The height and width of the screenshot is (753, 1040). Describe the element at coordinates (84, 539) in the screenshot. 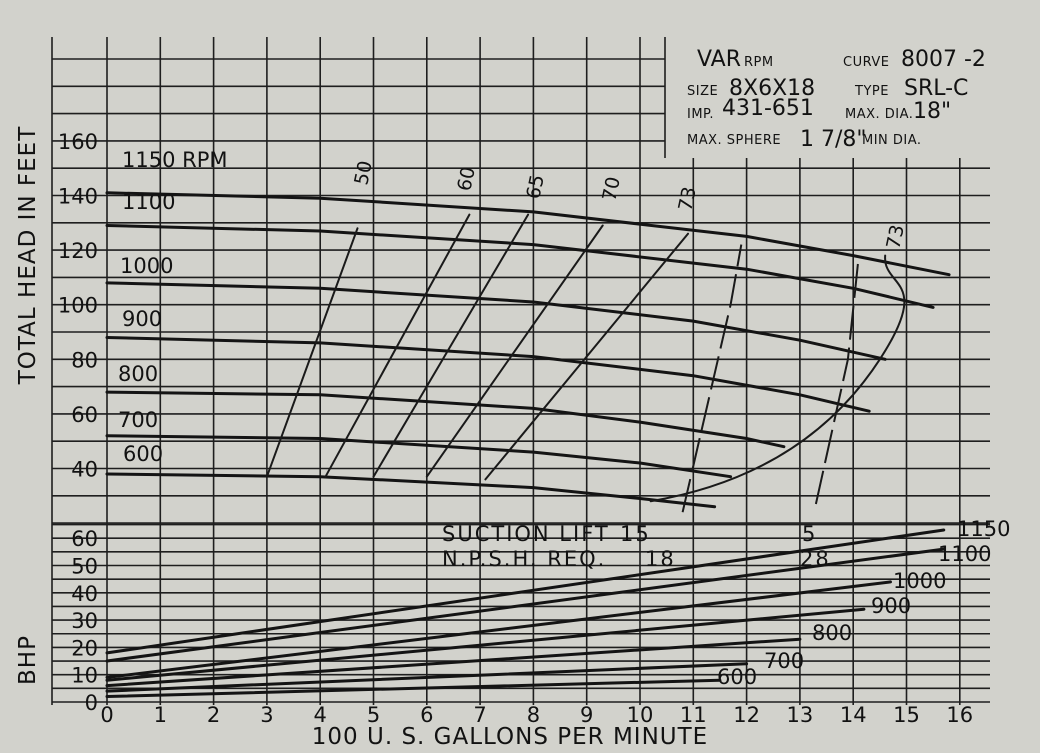

I see `bhp-y-tick-label: 60` at that location.